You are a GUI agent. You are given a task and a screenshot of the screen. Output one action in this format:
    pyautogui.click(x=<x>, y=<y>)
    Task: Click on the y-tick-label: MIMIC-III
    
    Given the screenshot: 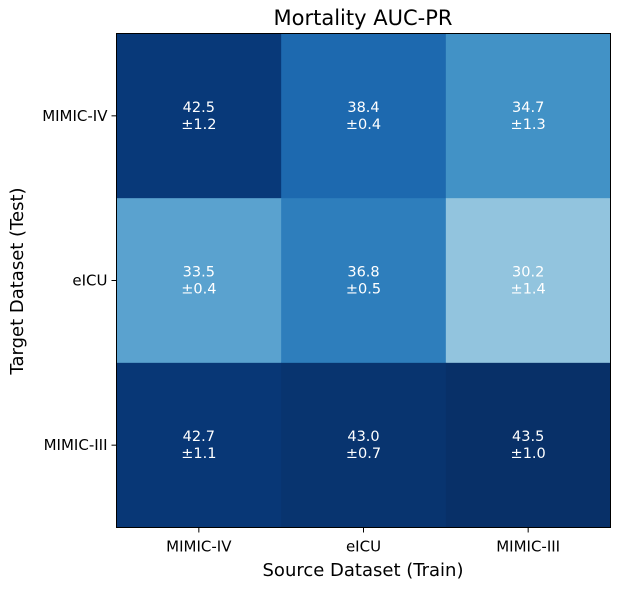 What is the action you would take?
    pyautogui.click(x=76, y=445)
    